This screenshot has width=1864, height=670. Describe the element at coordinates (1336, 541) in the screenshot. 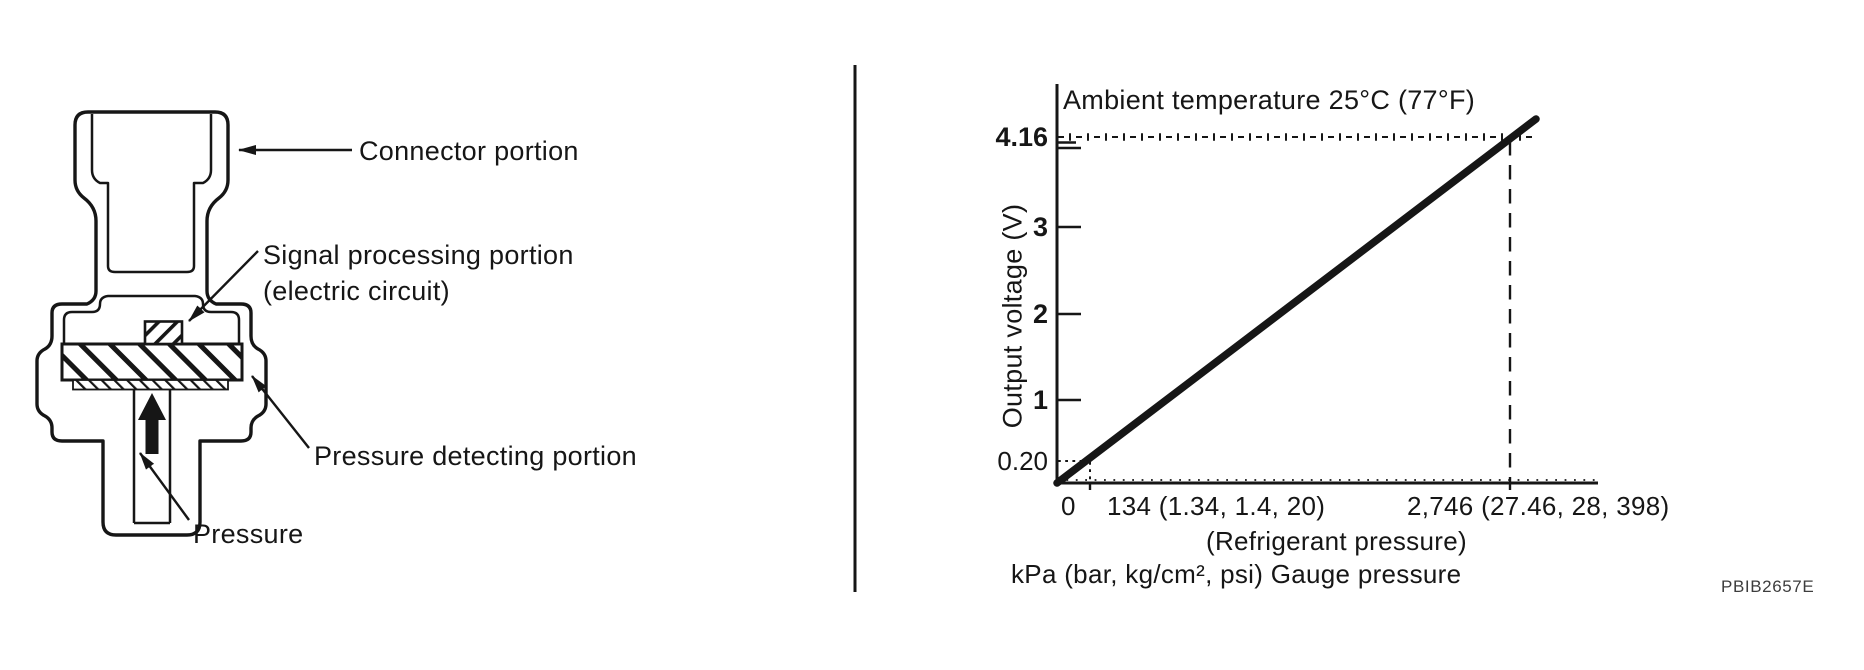

I see `chart-x-axis-subtitle: (Refrigerant pressure)` at that location.